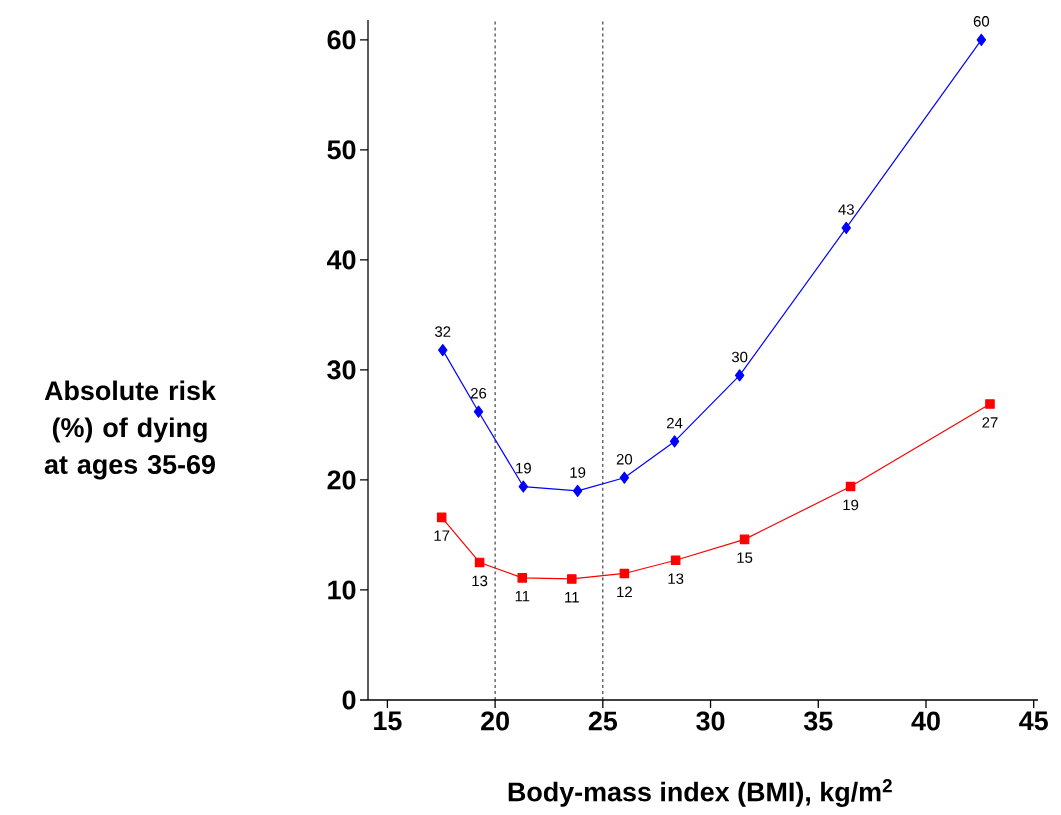 The width and height of the screenshot is (1061, 815). Describe the element at coordinates (342, 590) in the screenshot. I see `y-tick-label: 10` at that location.